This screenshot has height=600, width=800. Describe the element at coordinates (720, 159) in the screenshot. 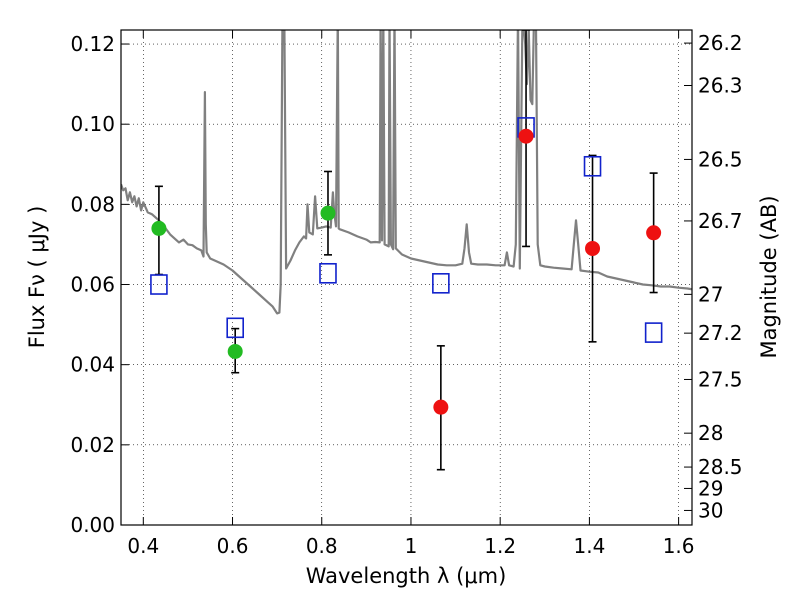

I see `mag-tick-label: 26.5` at that location.